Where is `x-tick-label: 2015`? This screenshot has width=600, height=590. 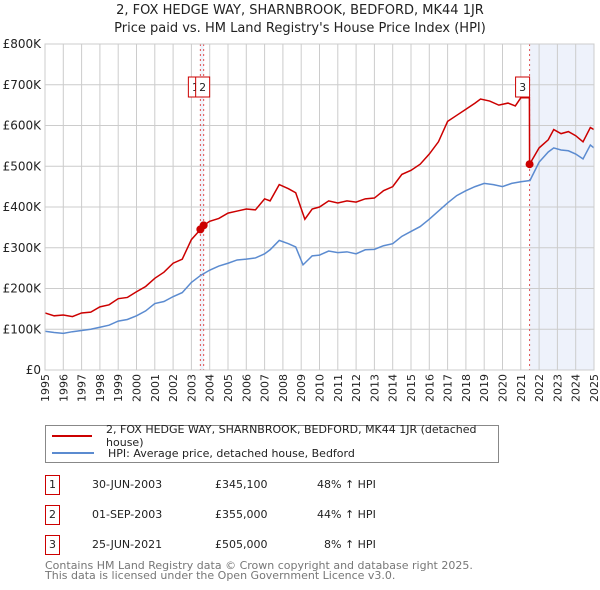
x-tick-label: 2015 is located at coordinates (411, 388).